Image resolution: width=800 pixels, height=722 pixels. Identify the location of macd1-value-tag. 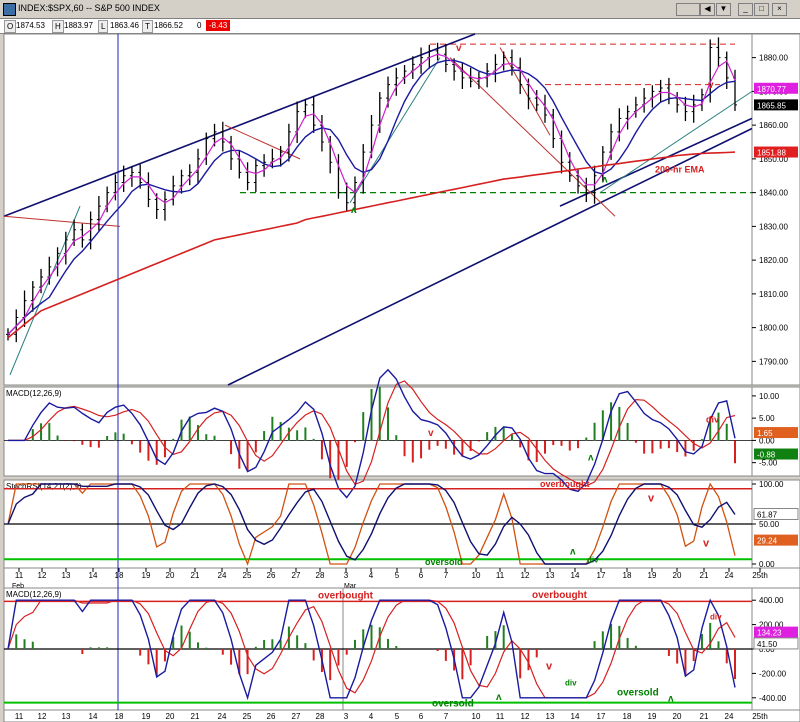
(776, 433).